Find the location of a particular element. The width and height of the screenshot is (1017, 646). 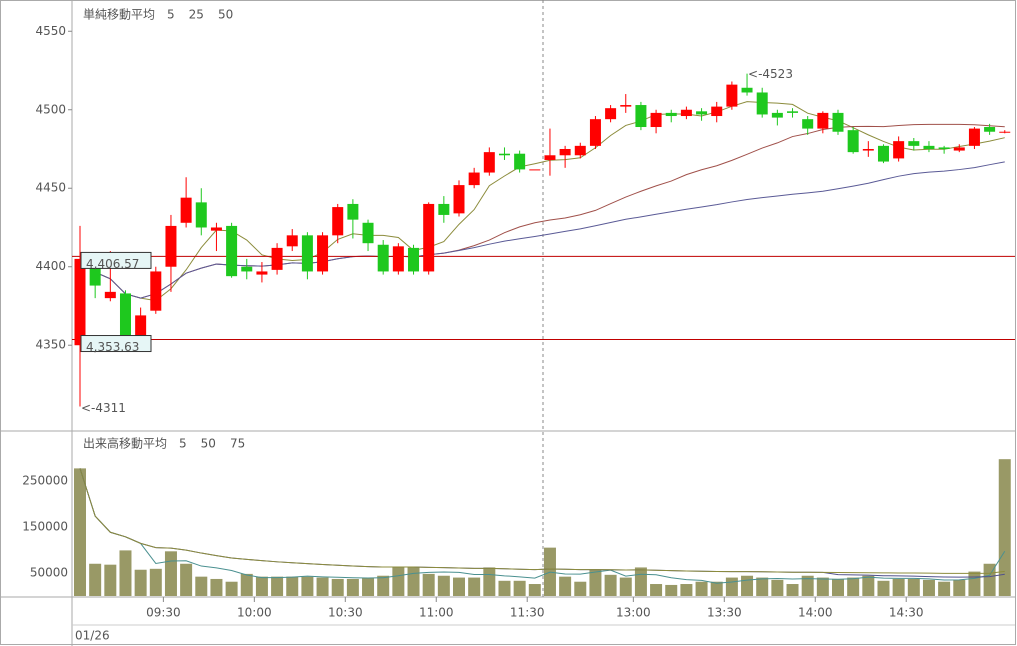

level-label-box is located at coordinates (116, 260).